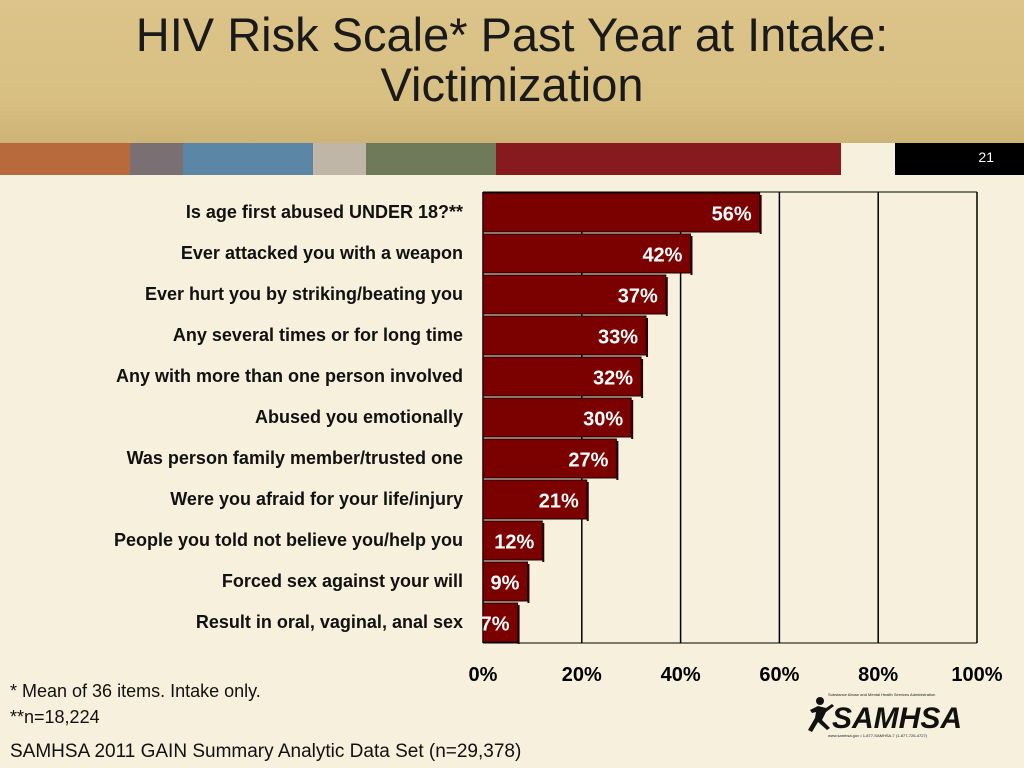  What do you see at coordinates (559, 502) in the screenshot?
I see `bar-value-label: 21%` at bounding box center [559, 502].